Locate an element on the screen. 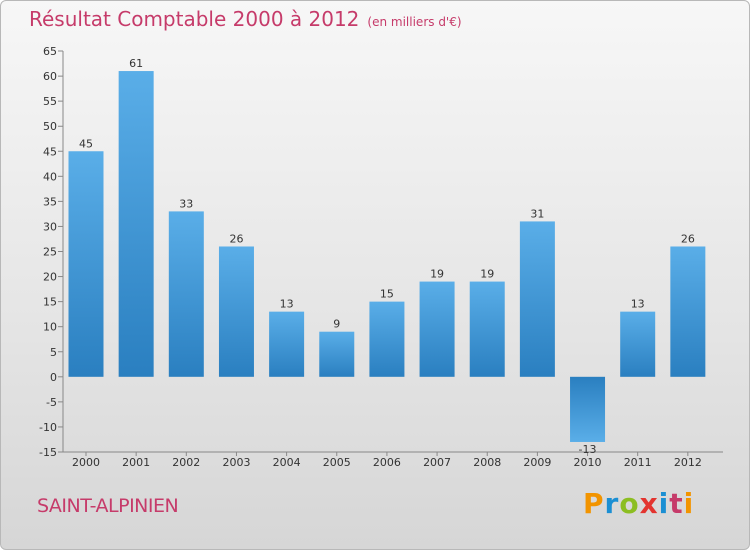 The width and height of the screenshot is (750, 550). y-tick-label: 60 is located at coordinates (50, 76).